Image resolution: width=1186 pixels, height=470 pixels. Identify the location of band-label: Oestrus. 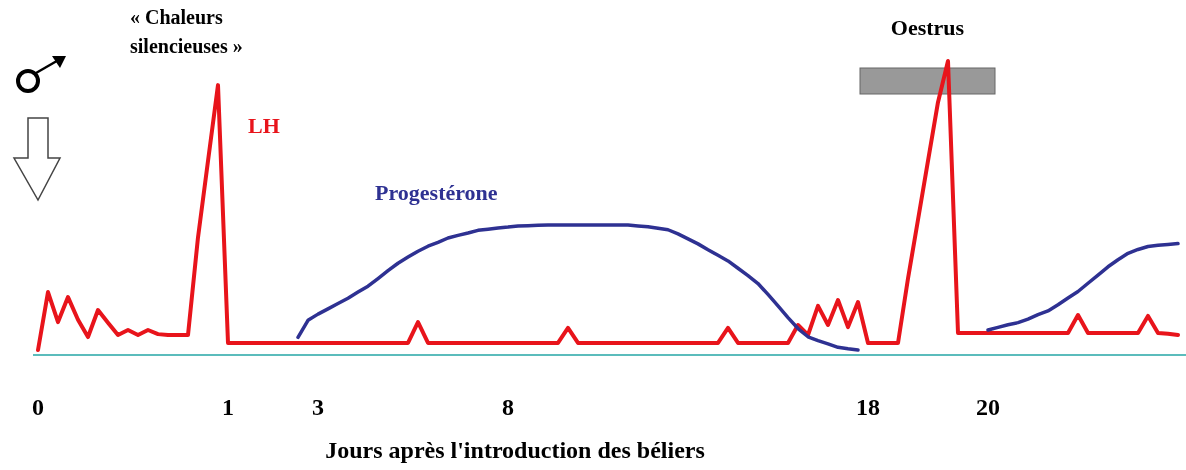
(927, 27).